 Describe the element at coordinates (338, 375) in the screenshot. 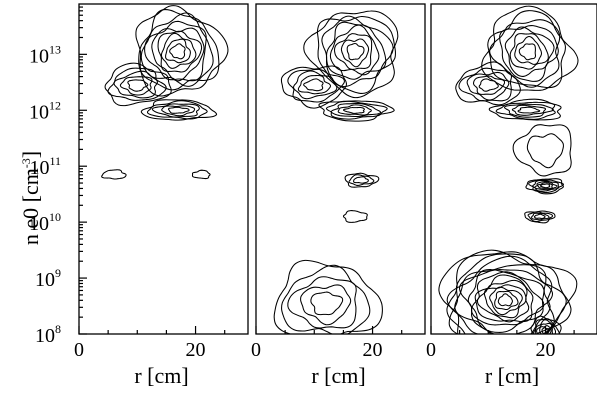

I see `x-axis-title-middle: r [cm]` at that location.